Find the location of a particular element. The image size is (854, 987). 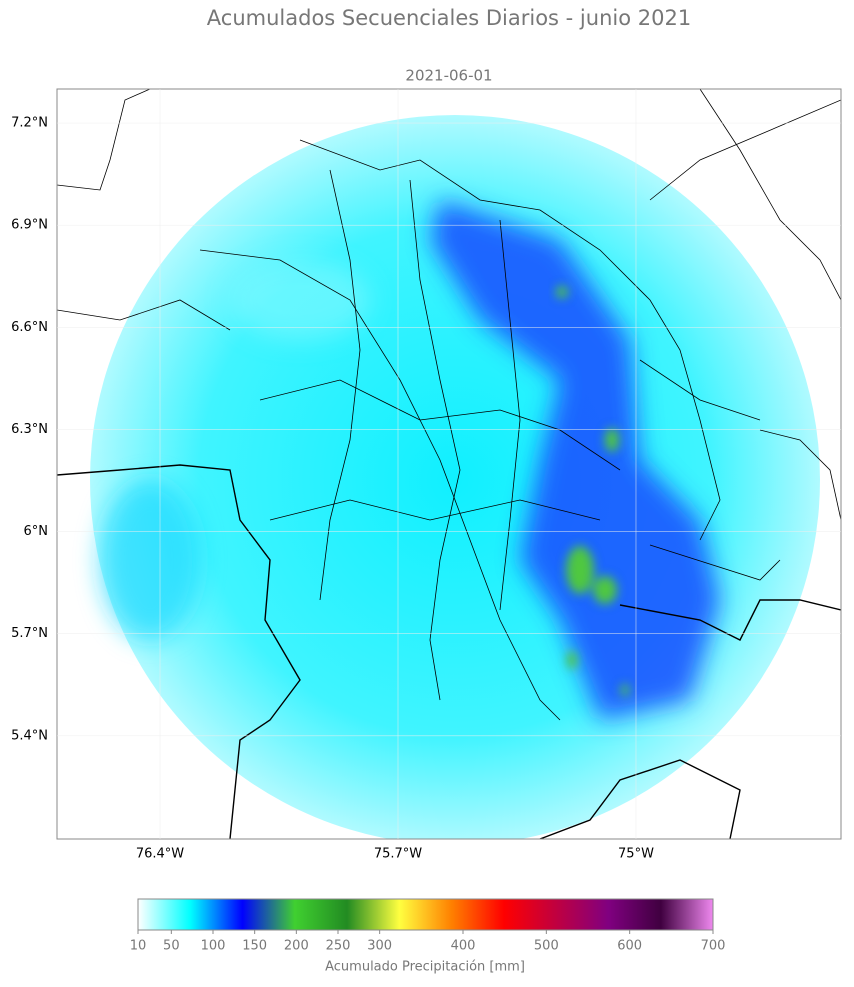

colorbar-tick-label: 300 is located at coordinates (379, 946).